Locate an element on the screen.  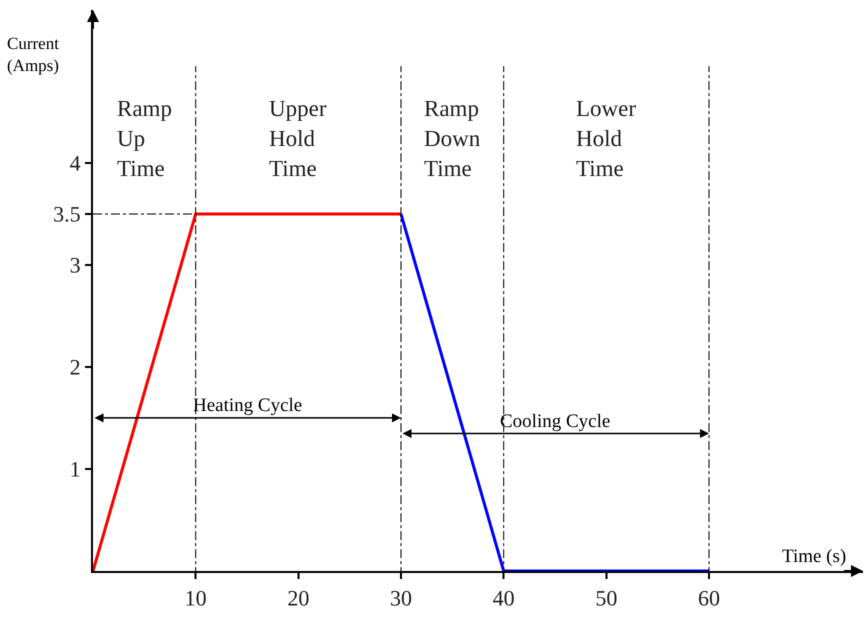
annotation: Upper Hold Time is located at coordinates (298, 138).